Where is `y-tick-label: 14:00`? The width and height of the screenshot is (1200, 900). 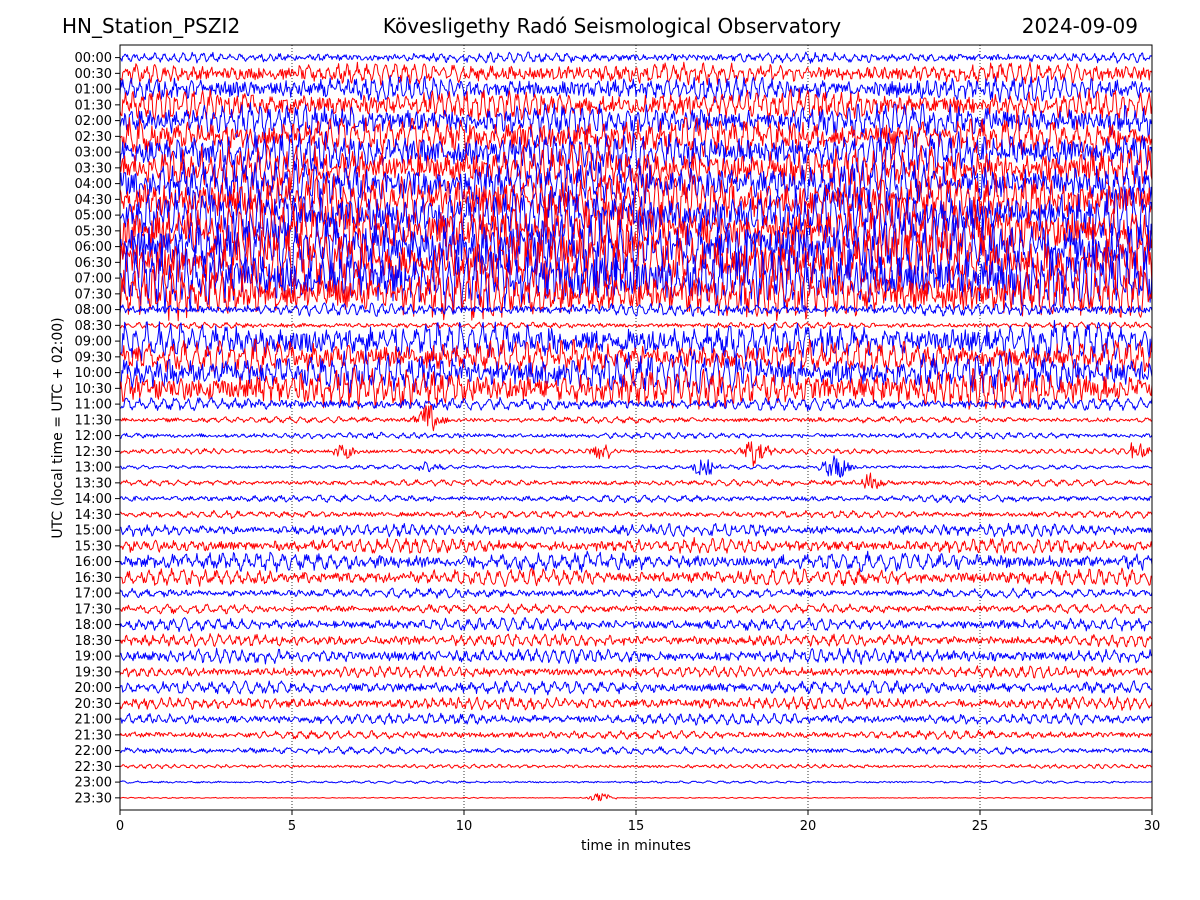 y-tick-label: 14:00 is located at coordinates (93, 499).